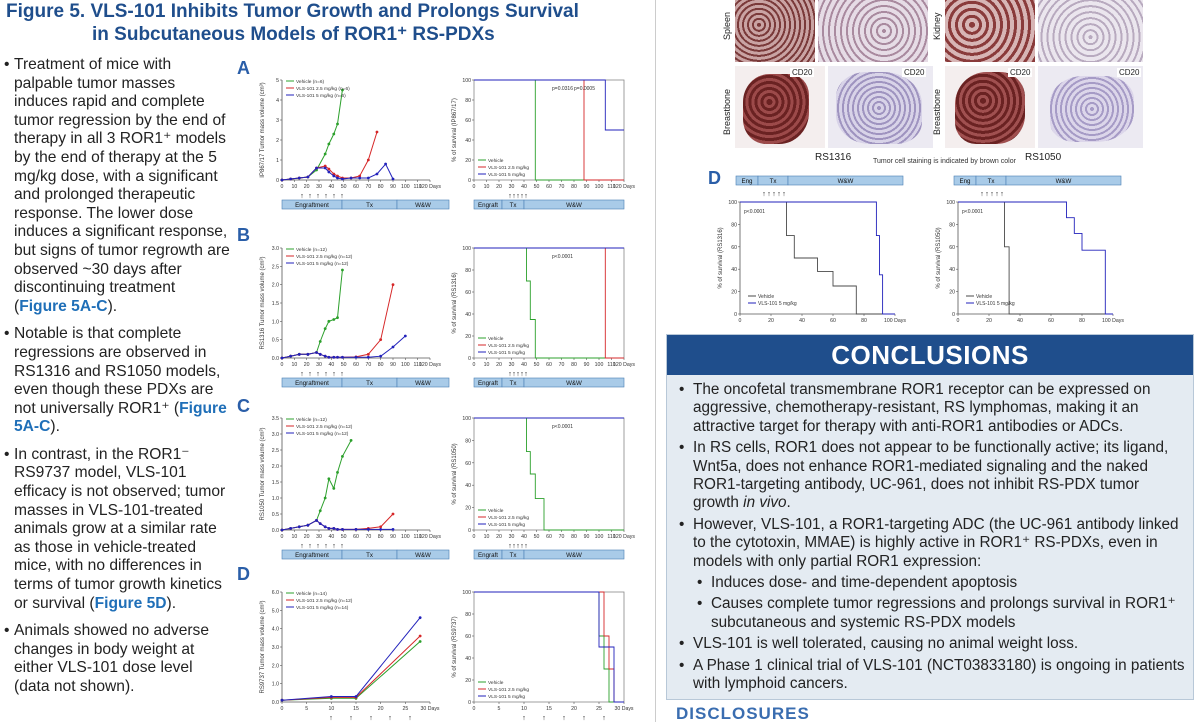 This screenshot has height=722, width=1200. I want to click on y-tick-label: 20, so click(468, 681).